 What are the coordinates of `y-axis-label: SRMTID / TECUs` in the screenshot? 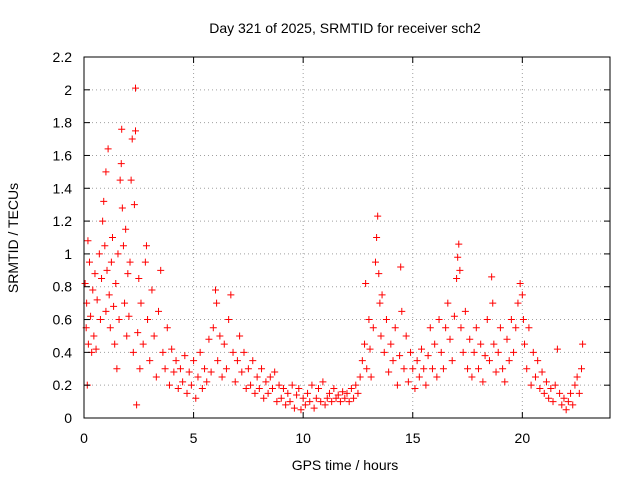 It's located at (13, 238).